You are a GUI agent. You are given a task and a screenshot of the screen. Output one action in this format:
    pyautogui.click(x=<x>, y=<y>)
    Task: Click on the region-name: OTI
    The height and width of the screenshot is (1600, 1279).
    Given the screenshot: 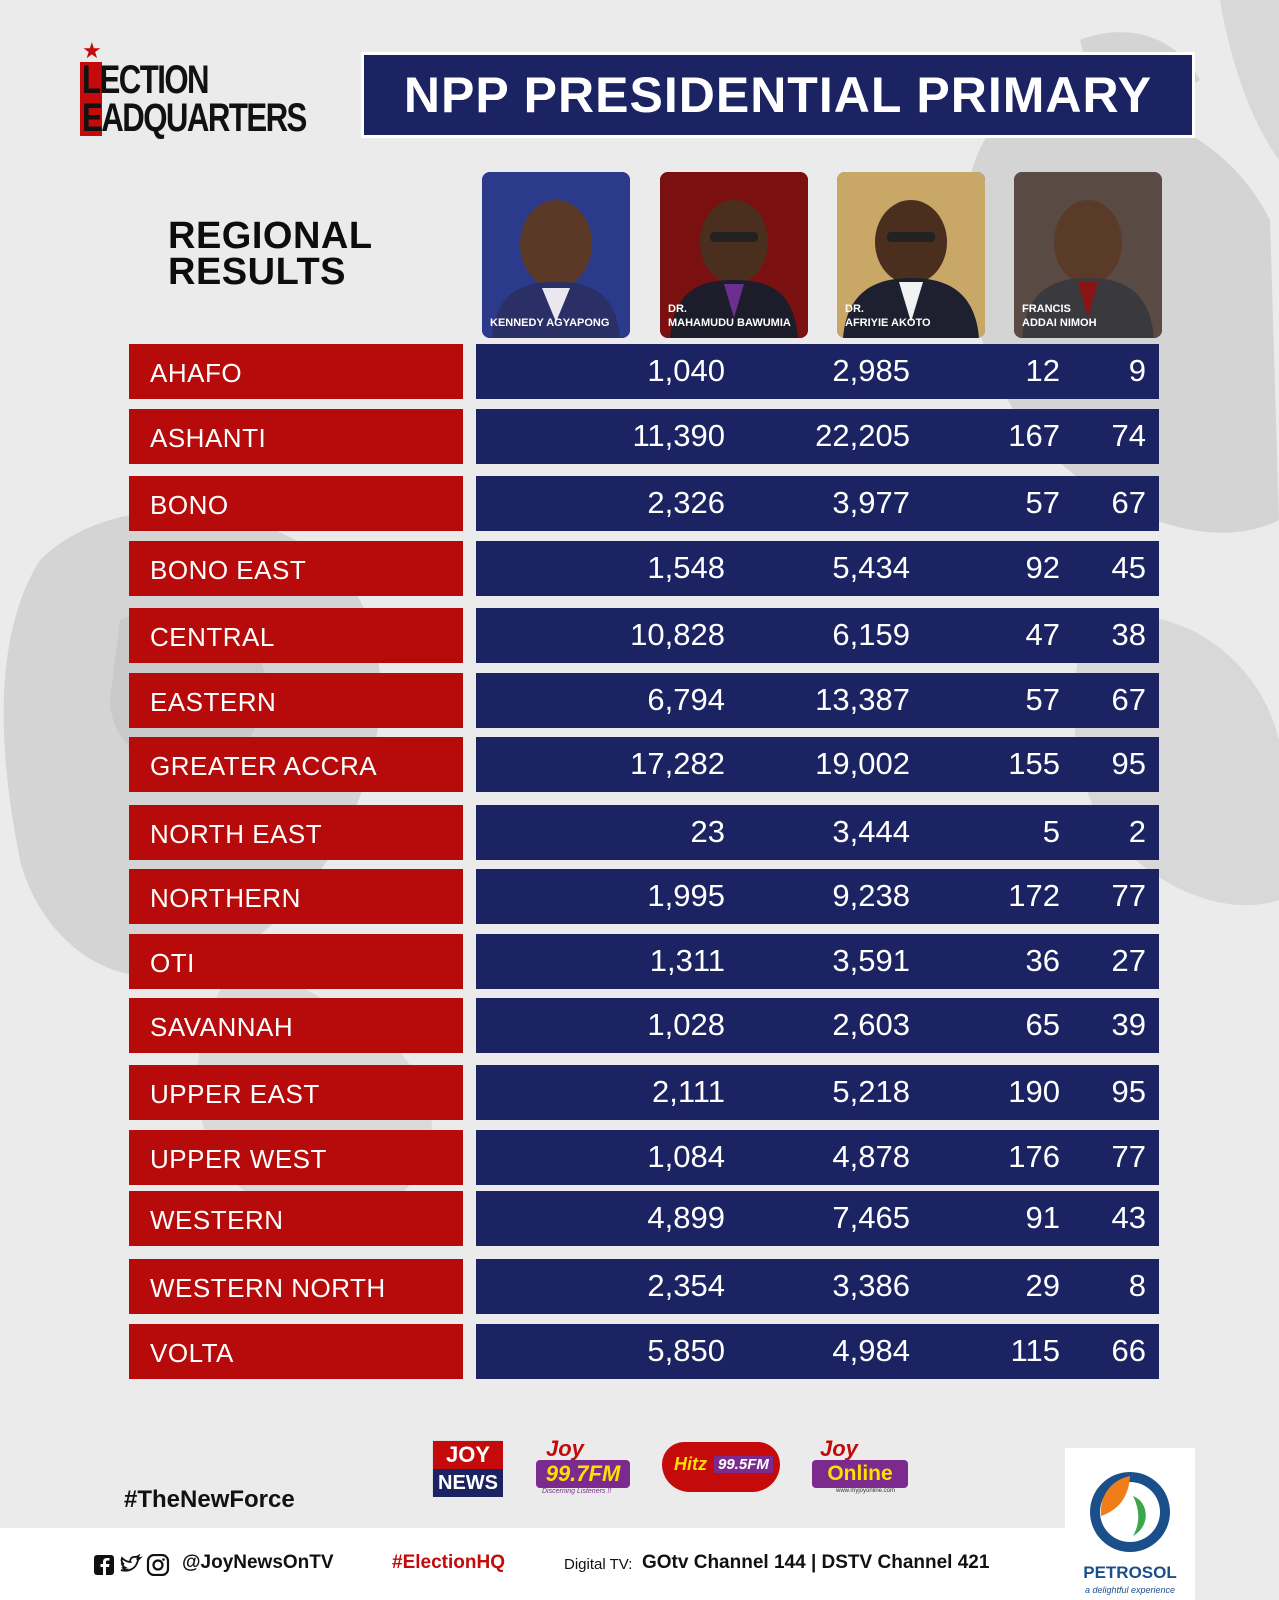 What is the action you would take?
    pyautogui.click(x=296, y=961)
    